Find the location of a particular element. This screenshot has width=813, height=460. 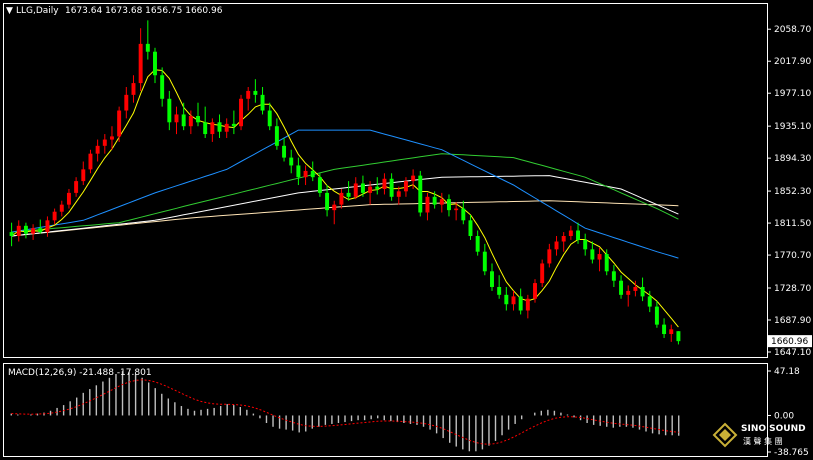

sino-sound-logo: SINO SOUND 漢 聲 集 團 is located at coordinates (759, 435).